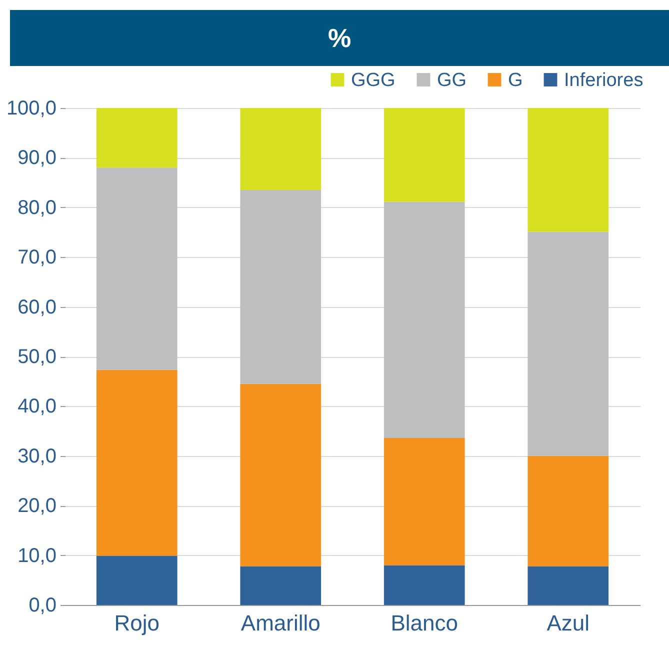  I want to click on y-tick-label: 0,0, so click(42, 605).